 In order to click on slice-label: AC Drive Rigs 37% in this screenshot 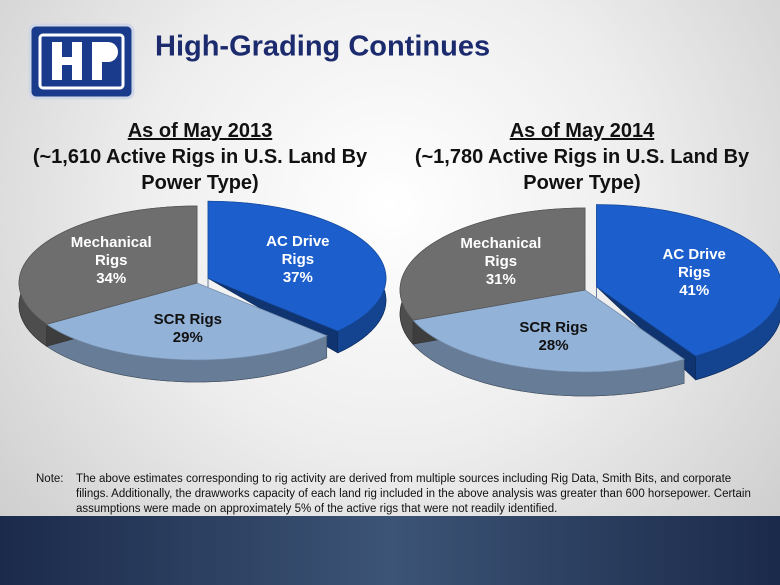, I will do `click(298, 260)`.